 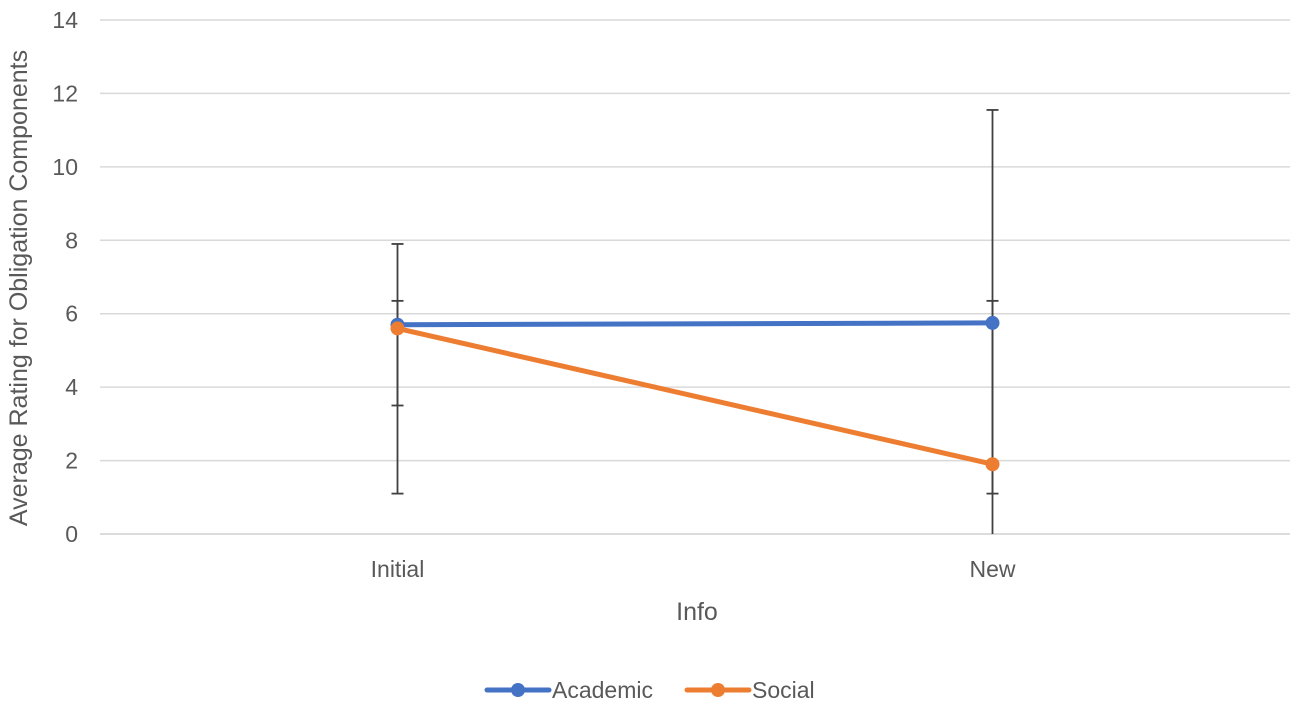 What do you see at coordinates (71, 534) in the screenshot?
I see `y-tick-label: 0` at bounding box center [71, 534].